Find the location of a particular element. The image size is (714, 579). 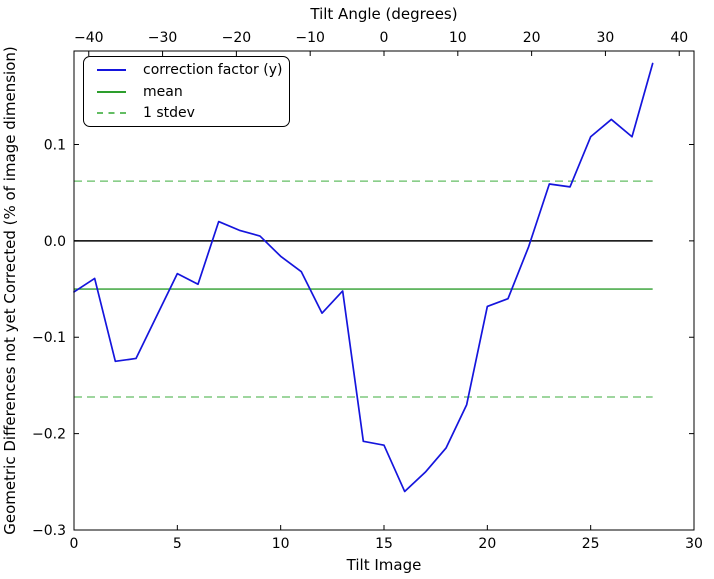

x-tick-label: 0 is located at coordinates (74, 544).